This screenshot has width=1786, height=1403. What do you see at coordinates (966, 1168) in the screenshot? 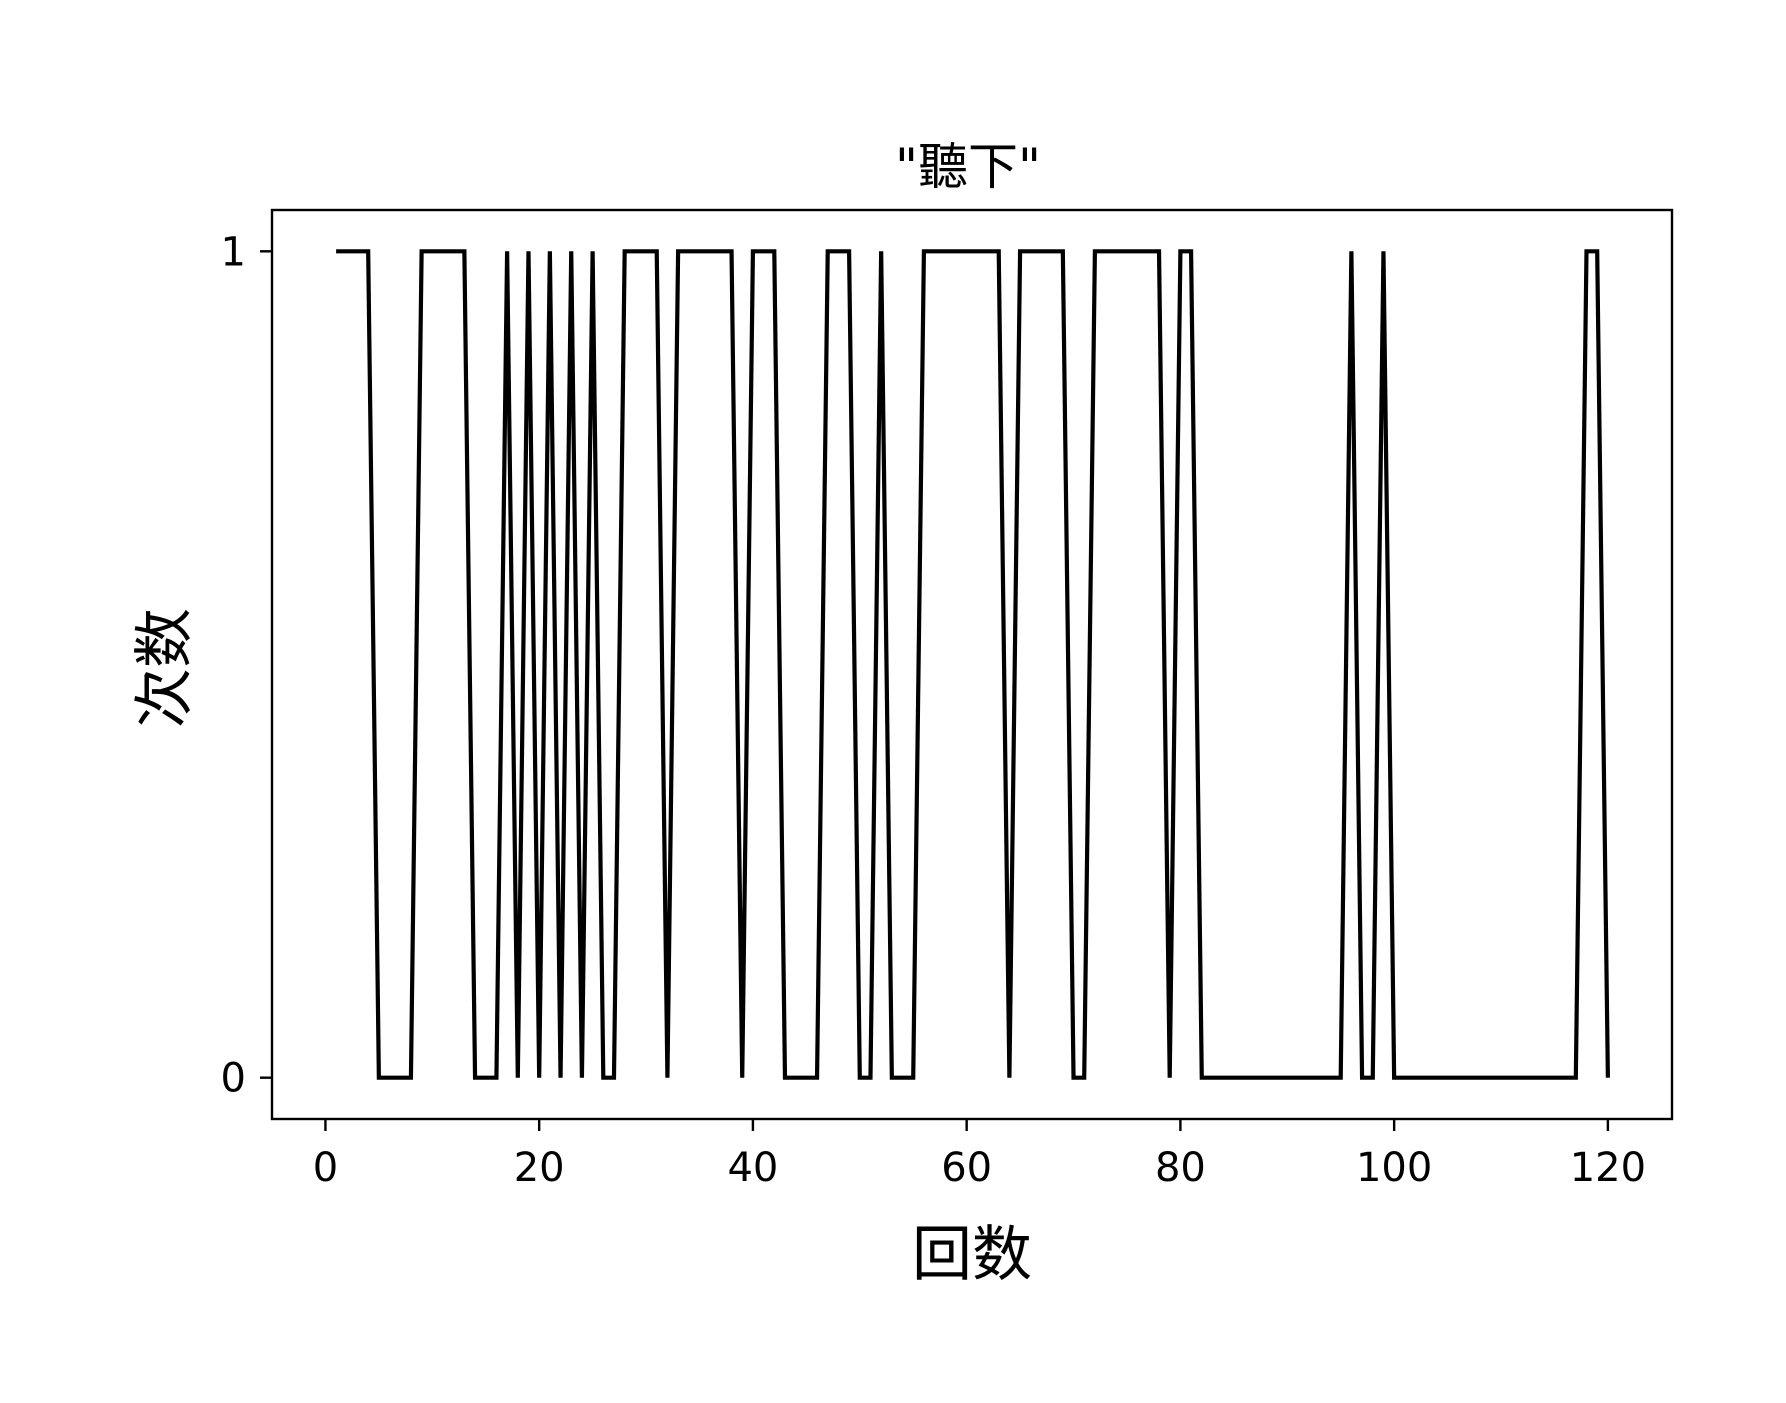
I see `x-tick-label: 60` at bounding box center [966, 1168].